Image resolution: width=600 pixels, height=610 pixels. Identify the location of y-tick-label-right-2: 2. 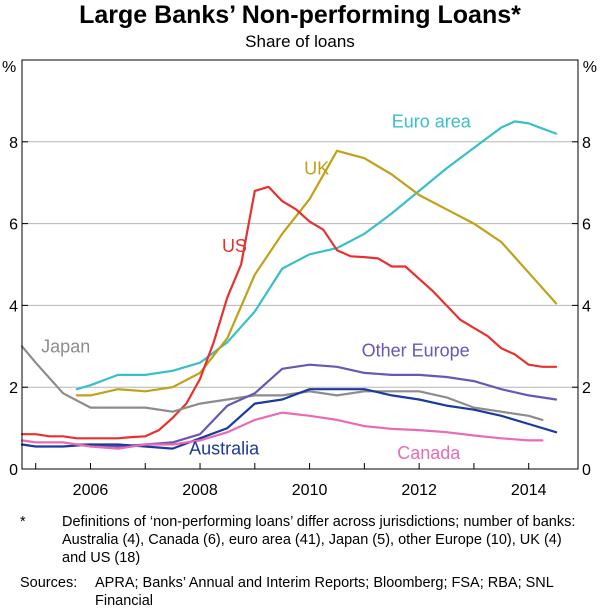
(586, 388).